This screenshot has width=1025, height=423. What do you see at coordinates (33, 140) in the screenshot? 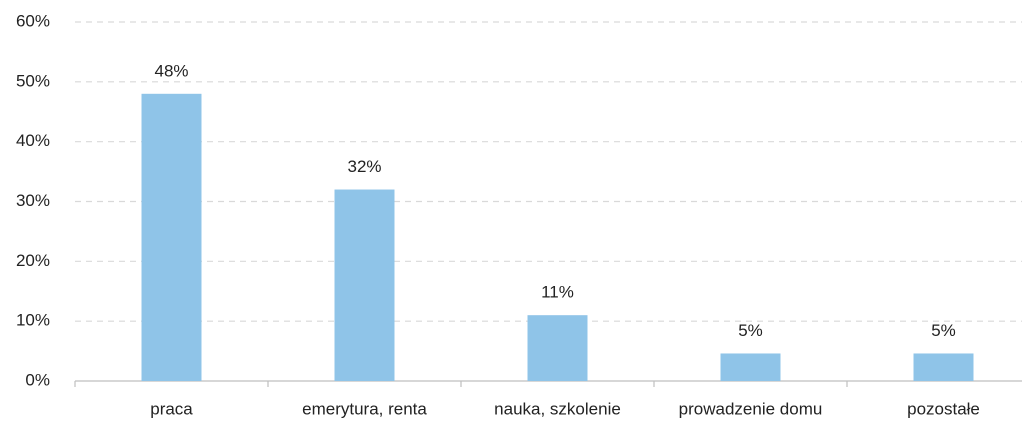
I see `y-tick-label: 40%` at bounding box center [33, 140].